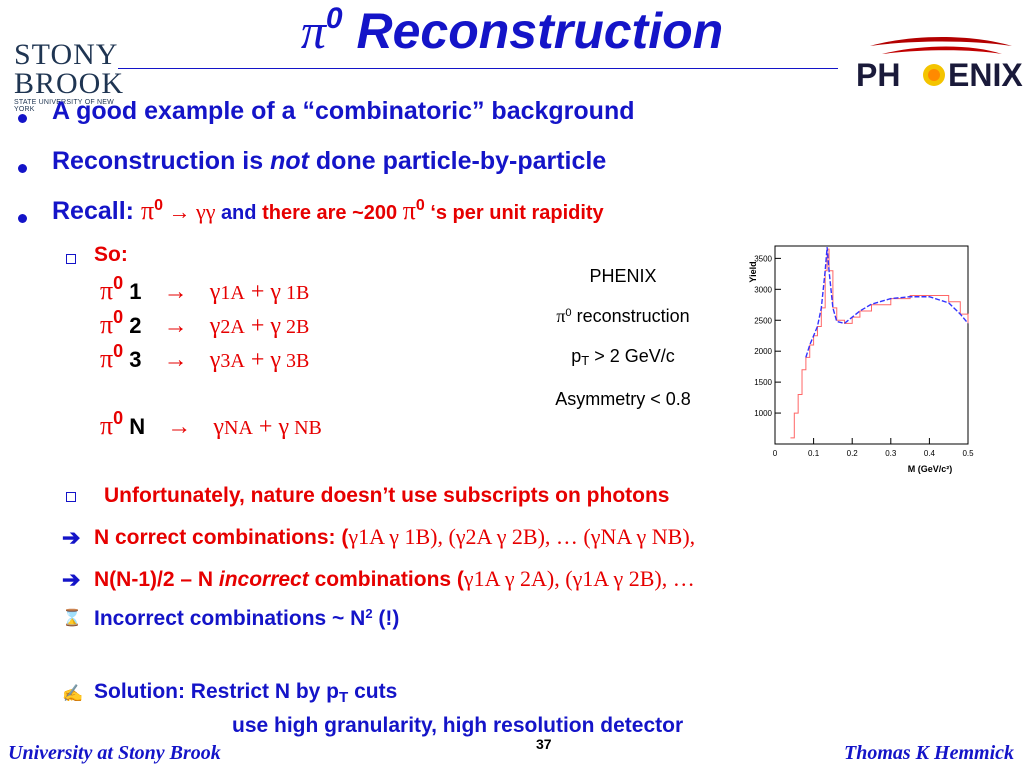 This screenshot has height=768, width=1024. I want to click on recall-pi-2: π, so click(409, 210).